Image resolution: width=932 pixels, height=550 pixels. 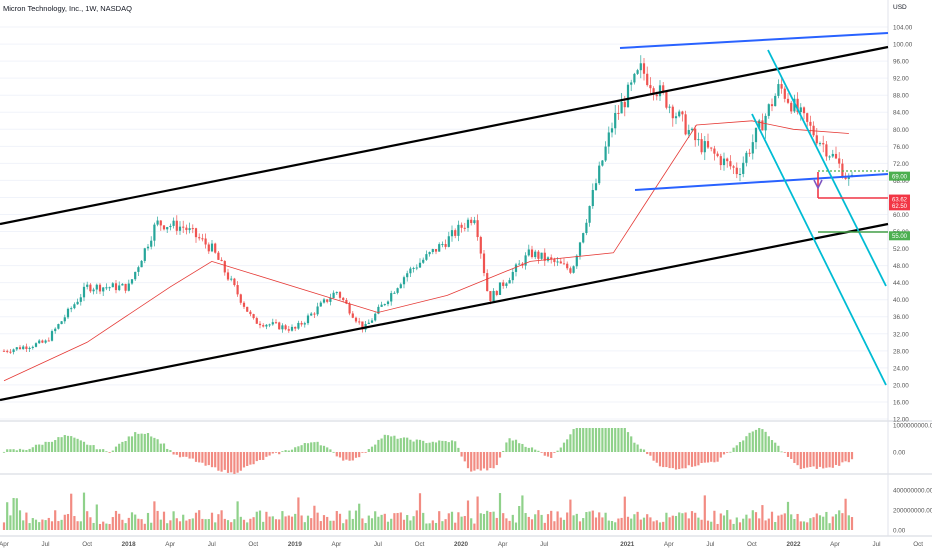 What do you see at coordinates (901, 283) in the screenshot?
I see `y-tick-label: 44.00` at bounding box center [901, 283].